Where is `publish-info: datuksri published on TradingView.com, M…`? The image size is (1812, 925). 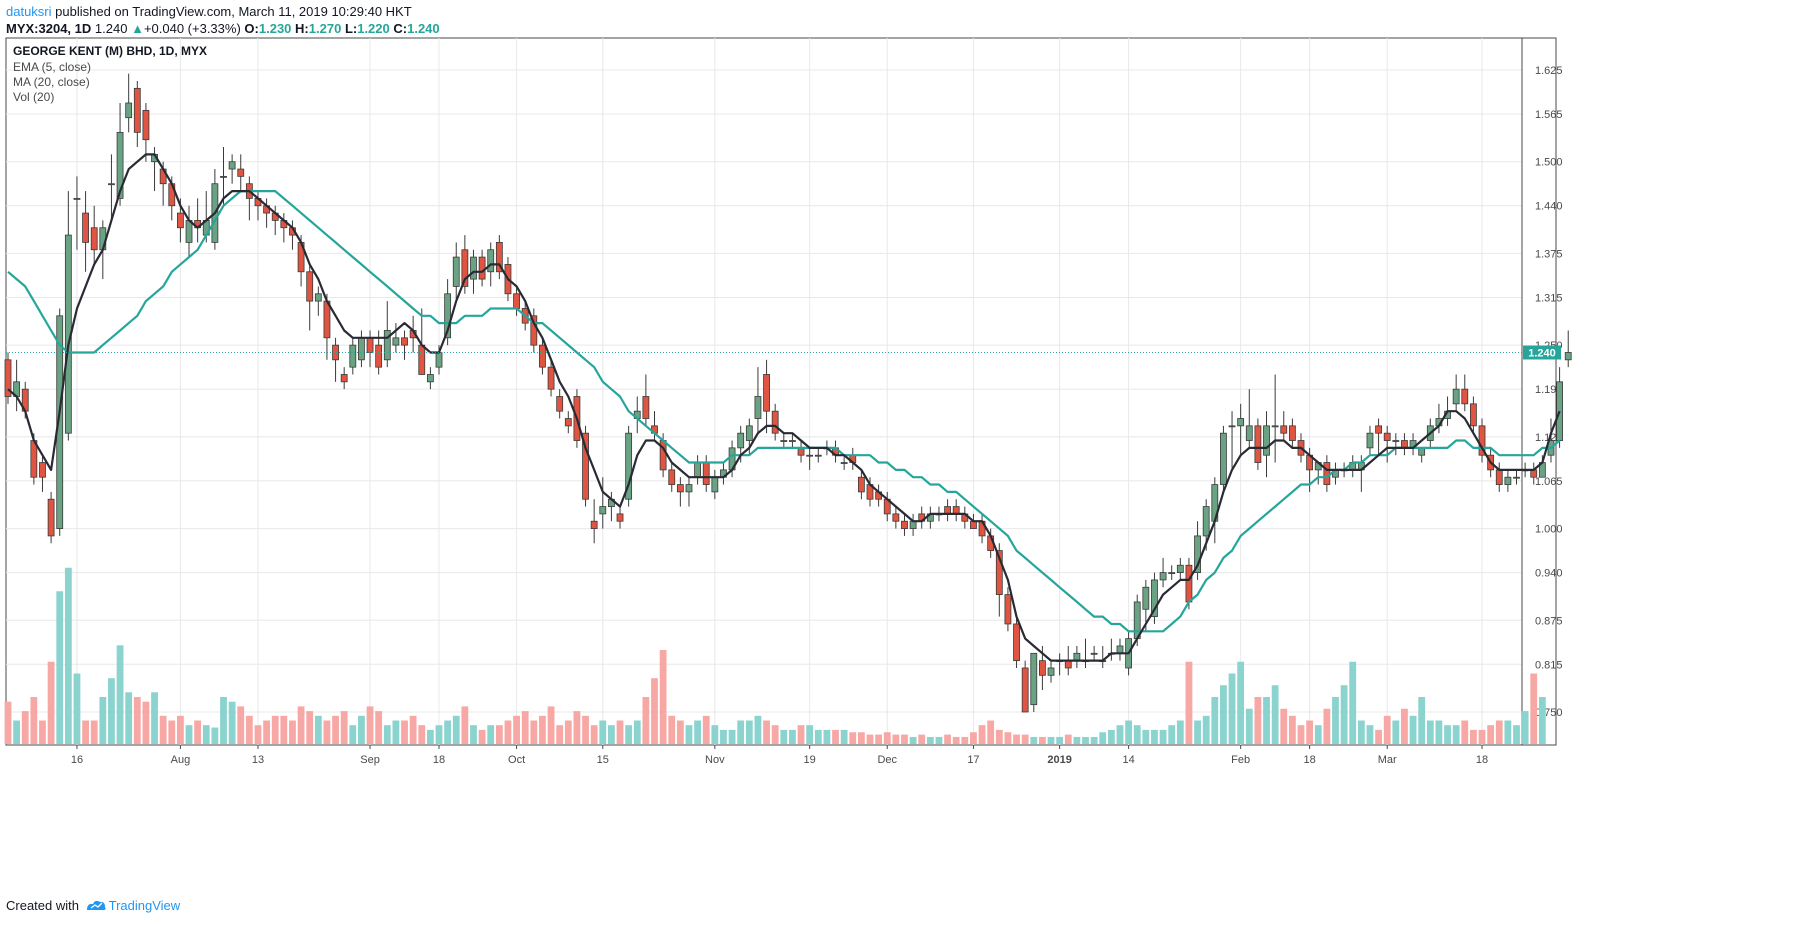
publish-info: datuksri published on TradingView.com, M… is located at coordinates (209, 12).